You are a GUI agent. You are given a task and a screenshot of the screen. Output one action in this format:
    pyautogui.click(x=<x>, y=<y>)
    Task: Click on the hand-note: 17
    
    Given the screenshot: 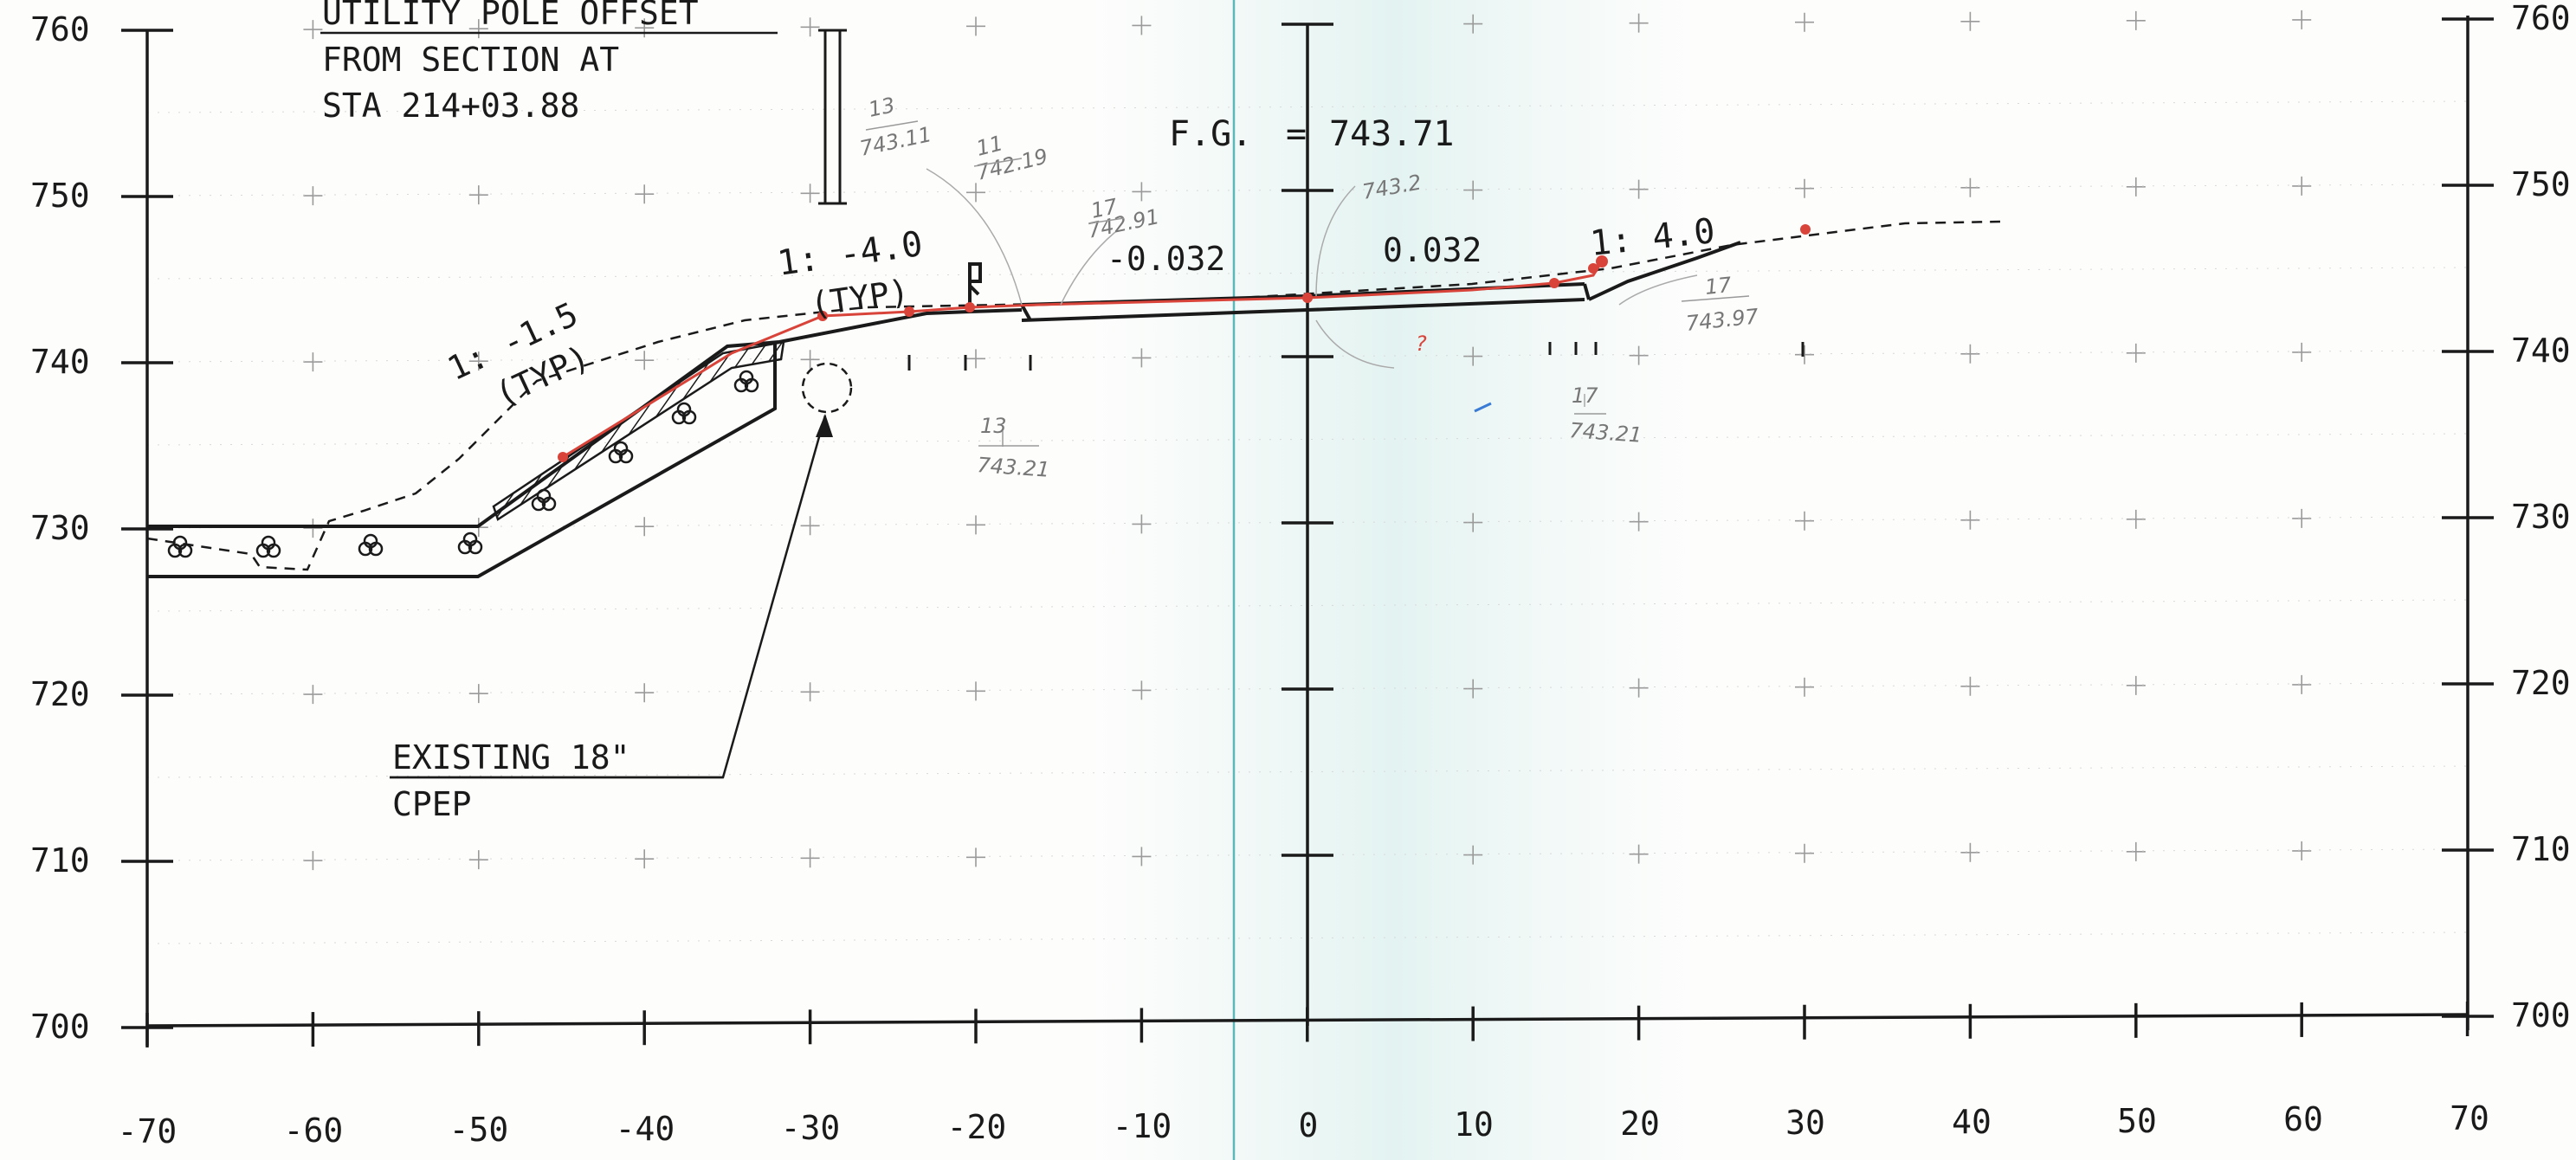 What is the action you would take?
    pyautogui.click(x=1104, y=208)
    